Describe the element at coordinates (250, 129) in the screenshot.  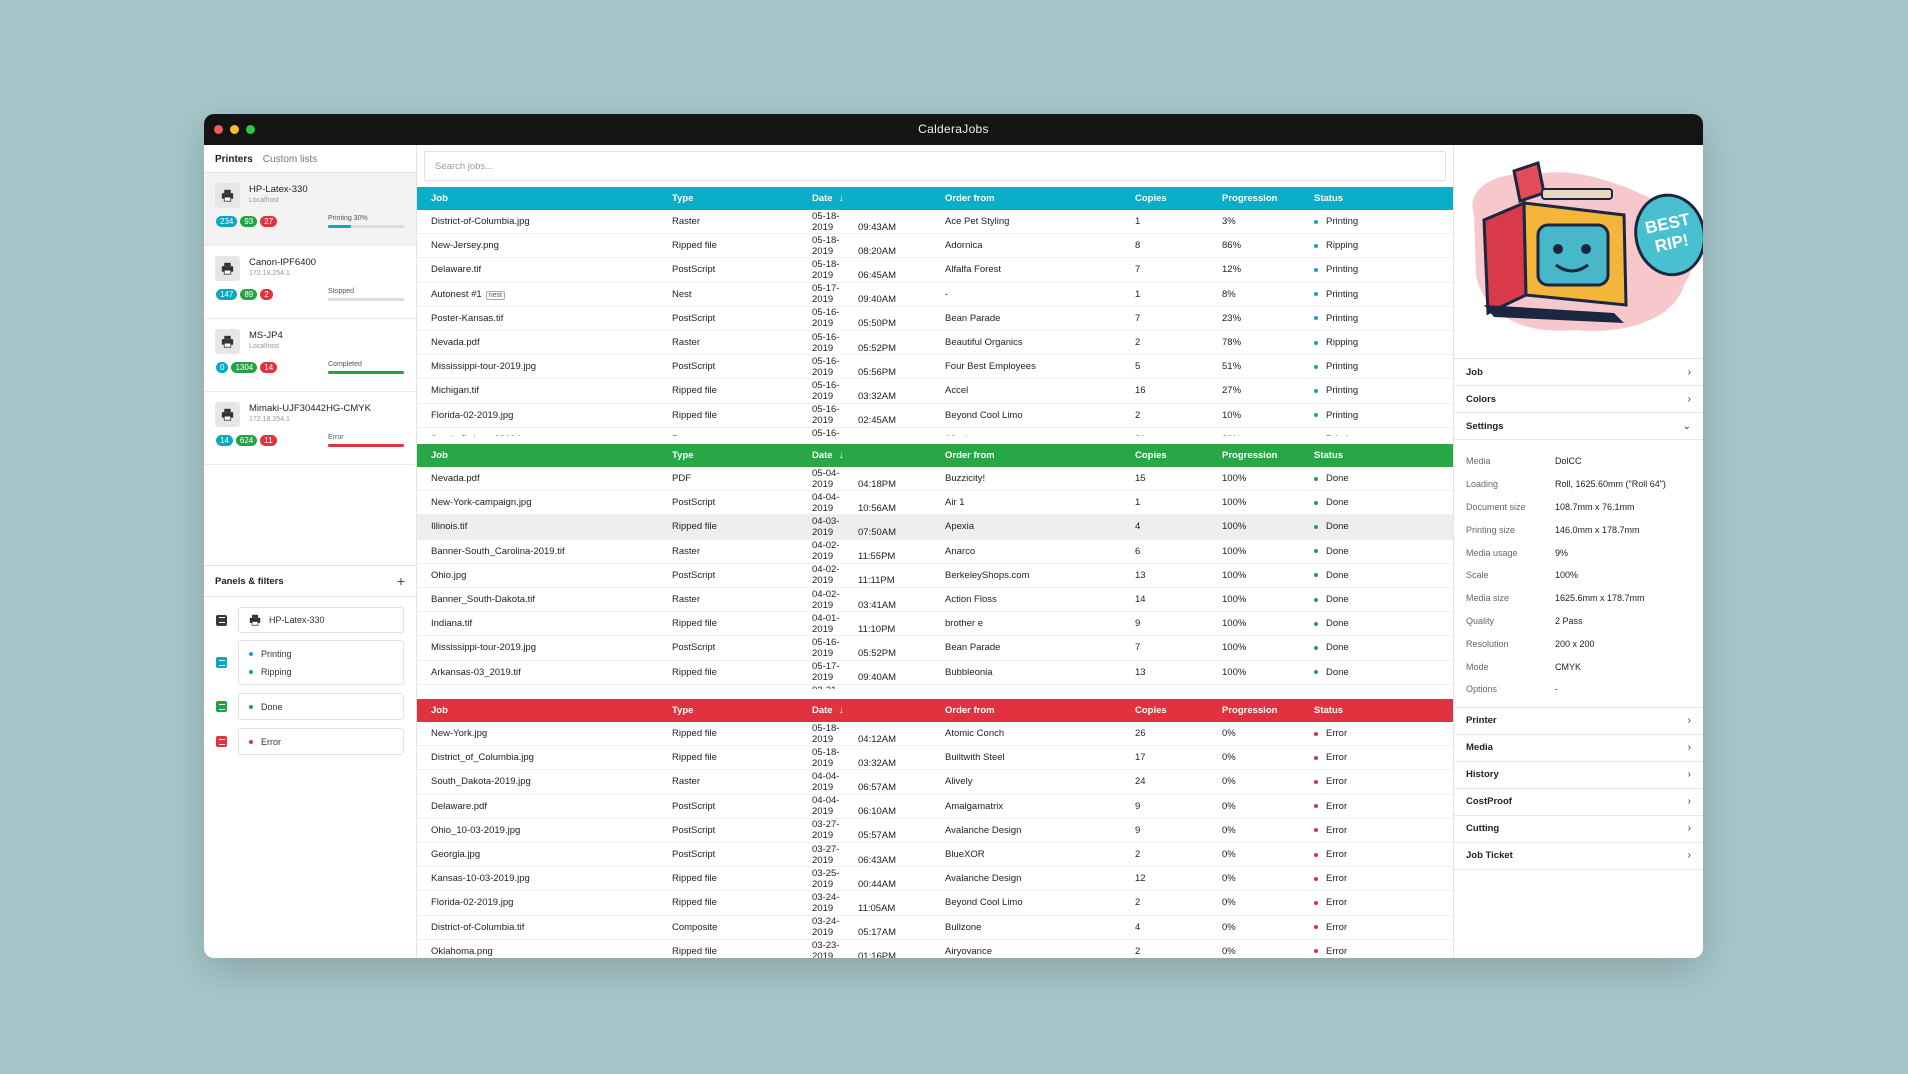
I see `maximize-window-button` at that location.